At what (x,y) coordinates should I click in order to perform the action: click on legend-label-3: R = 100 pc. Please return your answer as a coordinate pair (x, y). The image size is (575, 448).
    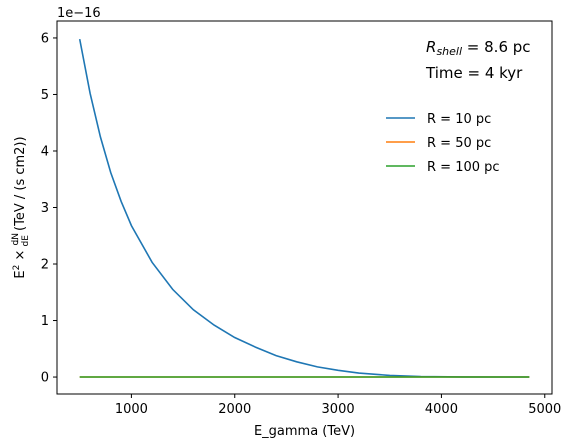
    Looking at the image, I should click on (463, 167).